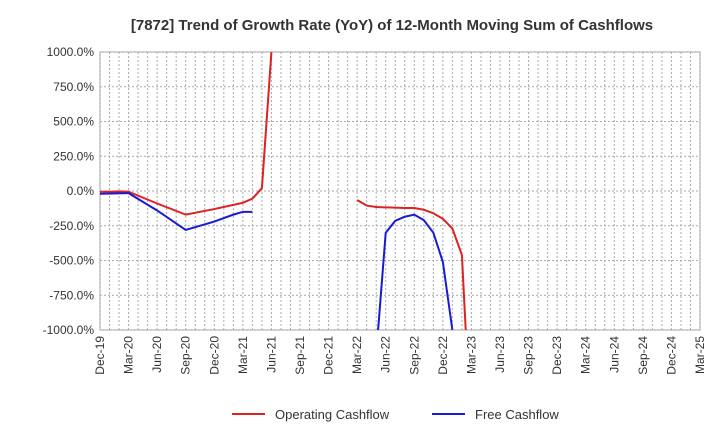  I want to click on x-tick-label: Jun-23, so click(500, 354).